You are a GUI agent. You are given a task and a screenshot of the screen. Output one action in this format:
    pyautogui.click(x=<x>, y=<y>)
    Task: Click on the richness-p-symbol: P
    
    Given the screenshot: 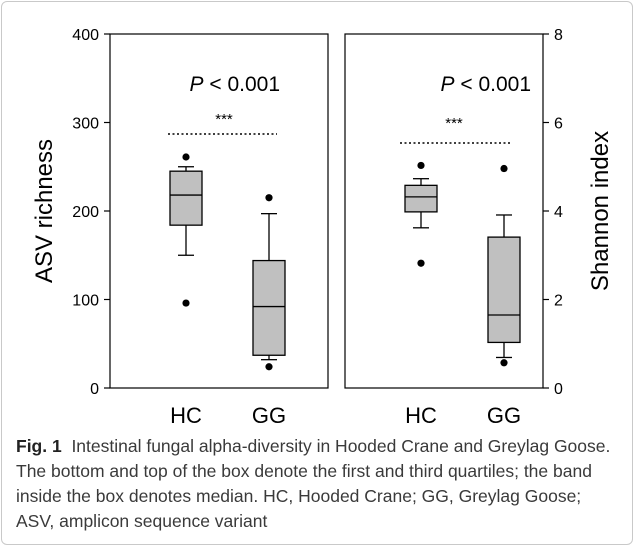 What is the action you would take?
    pyautogui.click(x=197, y=84)
    